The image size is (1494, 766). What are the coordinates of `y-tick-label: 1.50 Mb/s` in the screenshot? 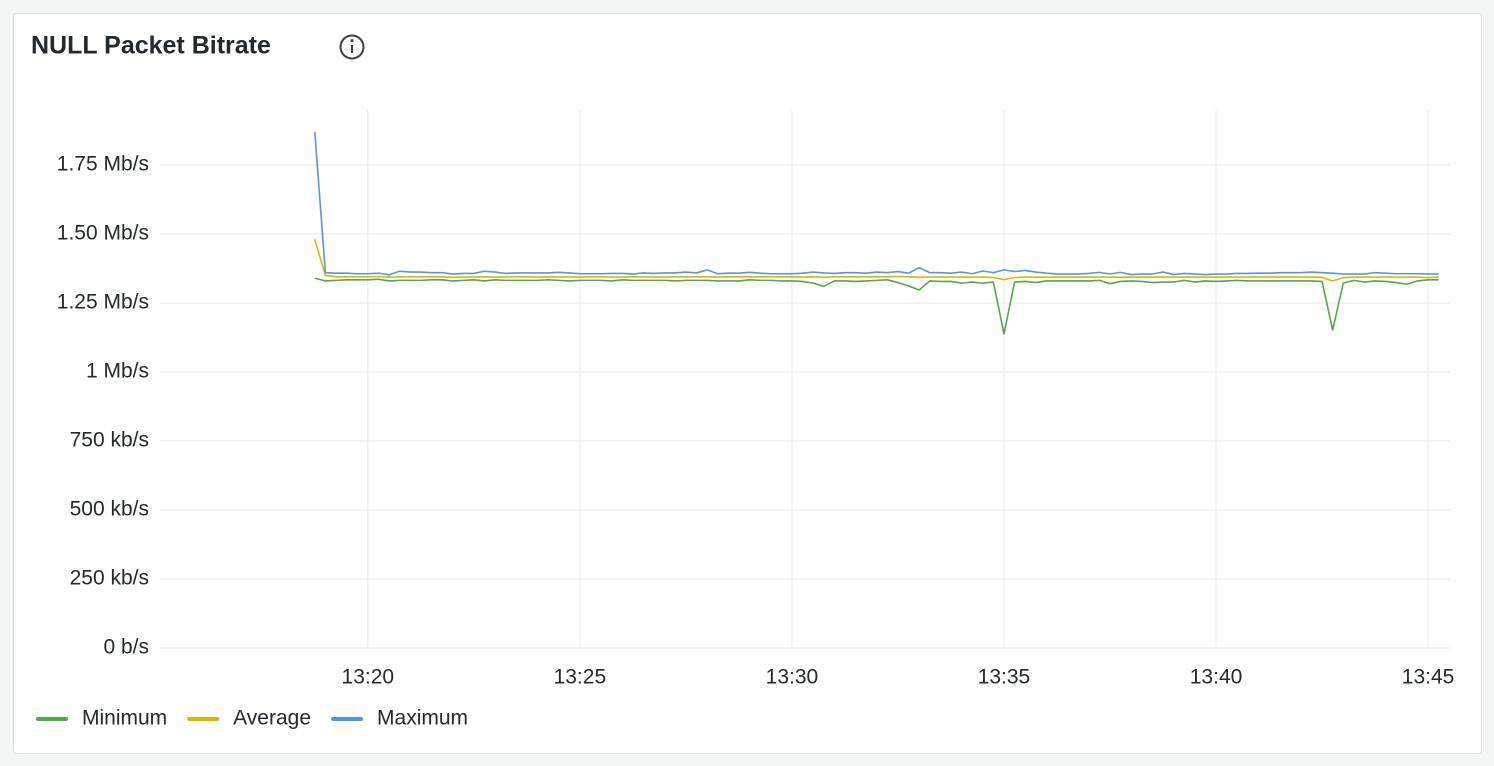 It's located at (103, 233).